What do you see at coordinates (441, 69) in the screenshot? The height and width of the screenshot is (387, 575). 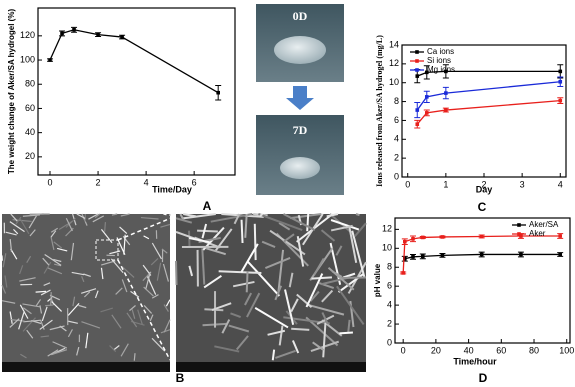 I see `legend-label: Mg ions` at bounding box center [441, 69].